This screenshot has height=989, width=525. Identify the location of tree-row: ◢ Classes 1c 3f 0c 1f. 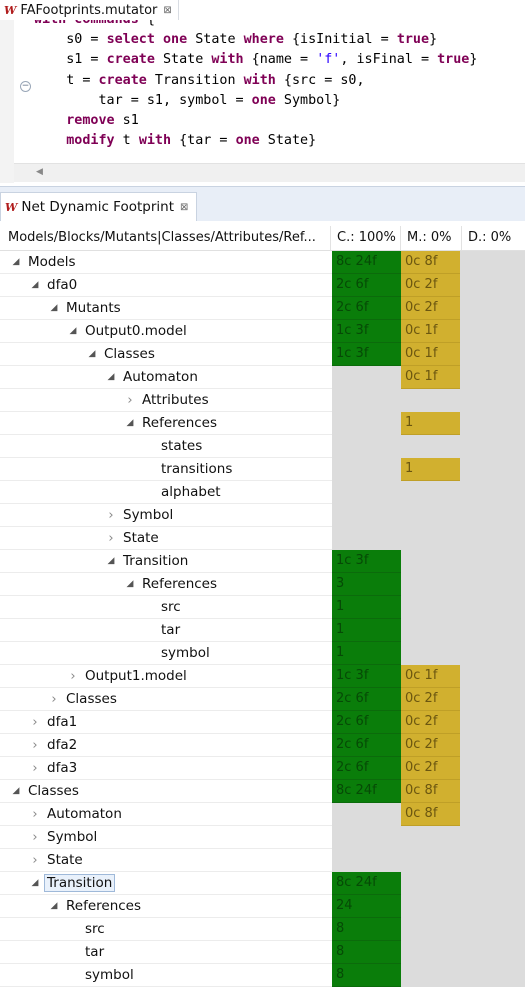
(262, 354).